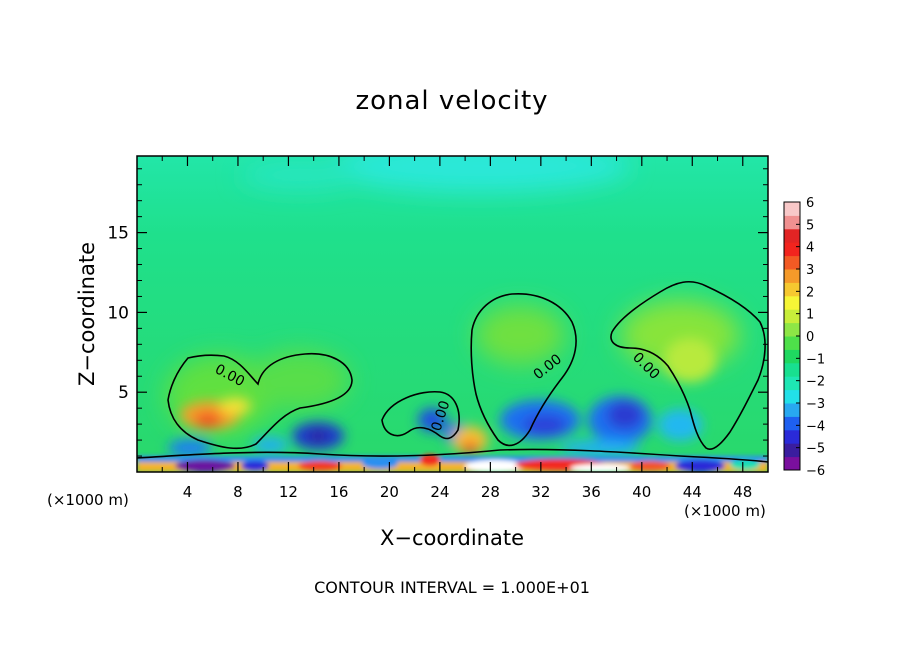 The width and height of the screenshot is (904, 654). What do you see at coordinates (338, 492) in the screenshot?
I see `x-tick-label: 16` at bounding box center [338, 492].